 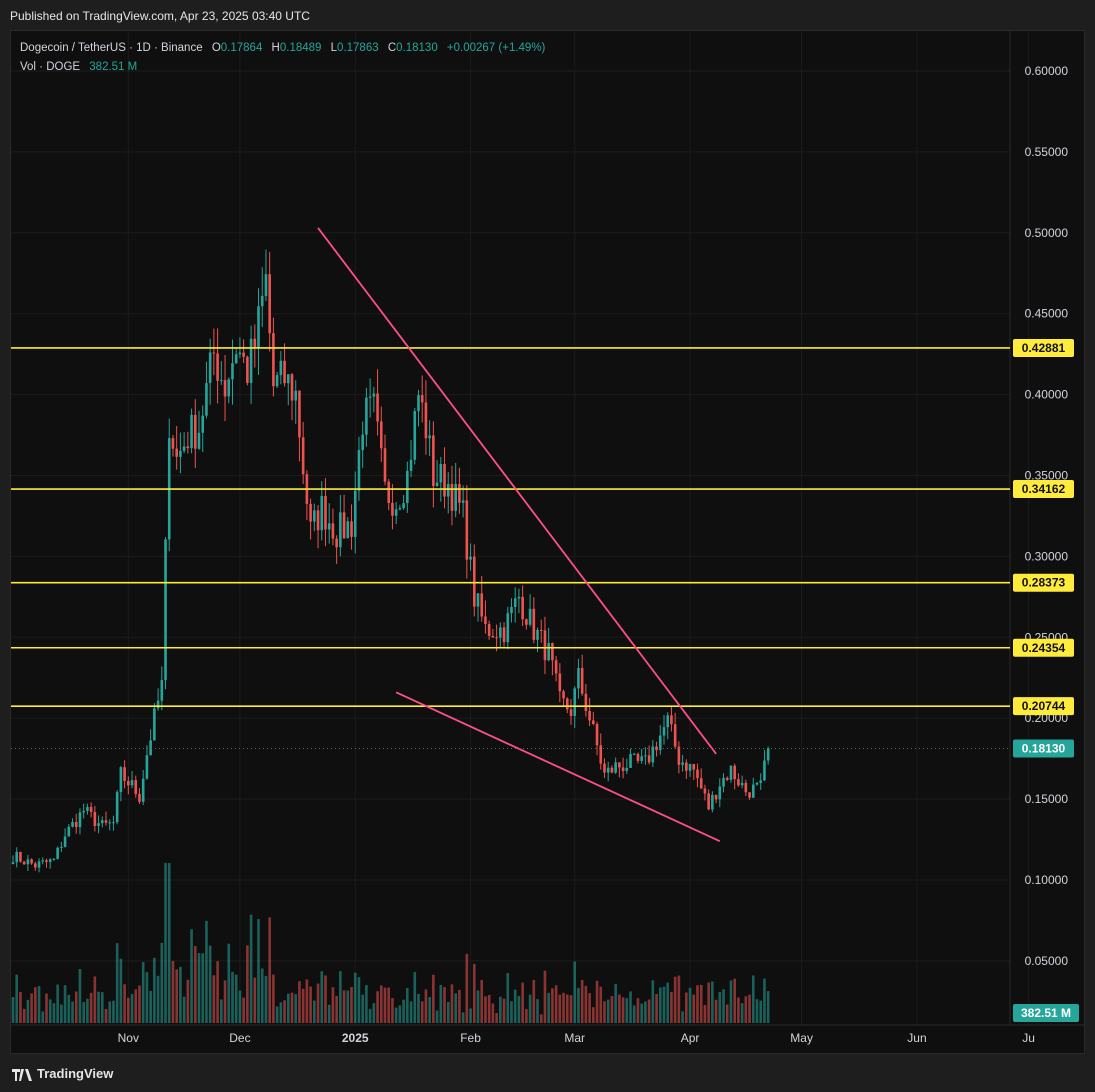 I want to click on open-label: O, so click(x=216, y=48).